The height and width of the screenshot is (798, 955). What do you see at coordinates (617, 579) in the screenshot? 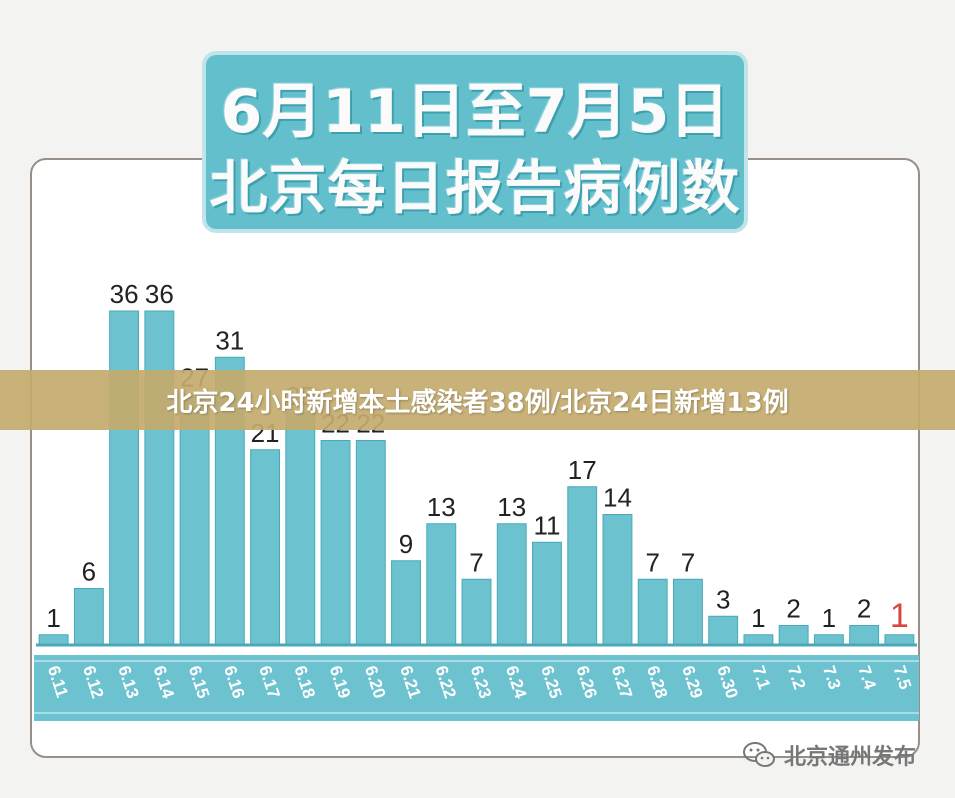
I see `bar-6.27` at bounding box center [617, 579].